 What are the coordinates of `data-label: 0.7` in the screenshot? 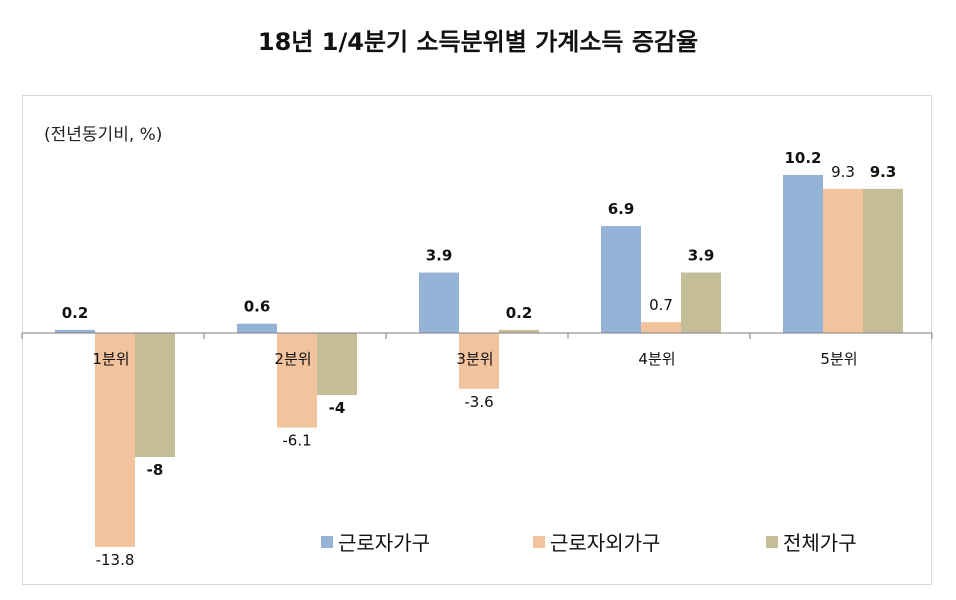 It's located at (661, 305).